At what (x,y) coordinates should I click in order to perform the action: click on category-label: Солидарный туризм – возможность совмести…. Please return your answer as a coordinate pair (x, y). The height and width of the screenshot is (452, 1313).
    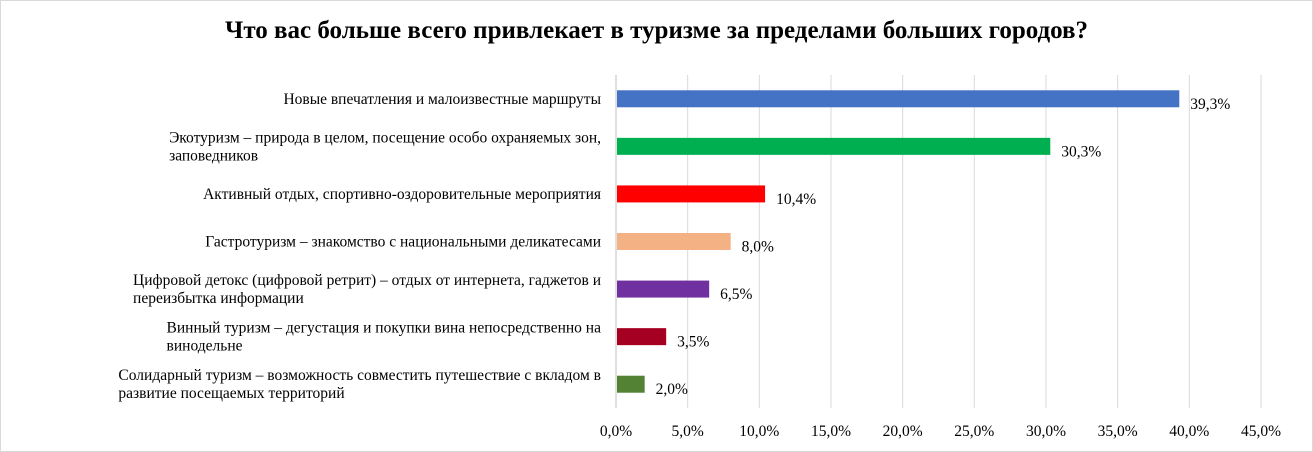
    Looking at the image, I should click on (359, 375).